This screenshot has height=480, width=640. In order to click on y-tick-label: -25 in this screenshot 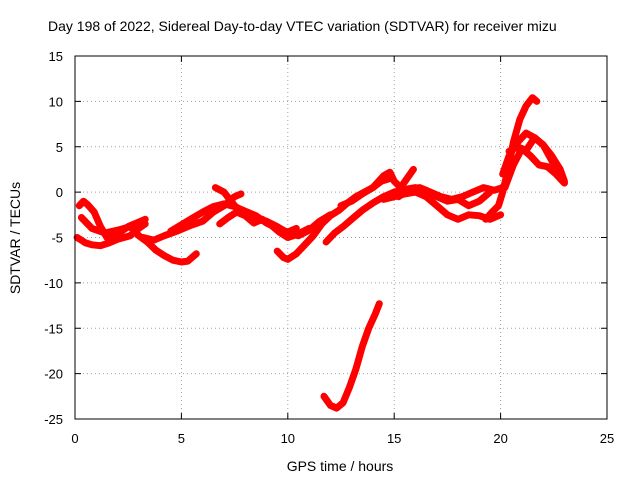, I will do `click(53, 419)`.